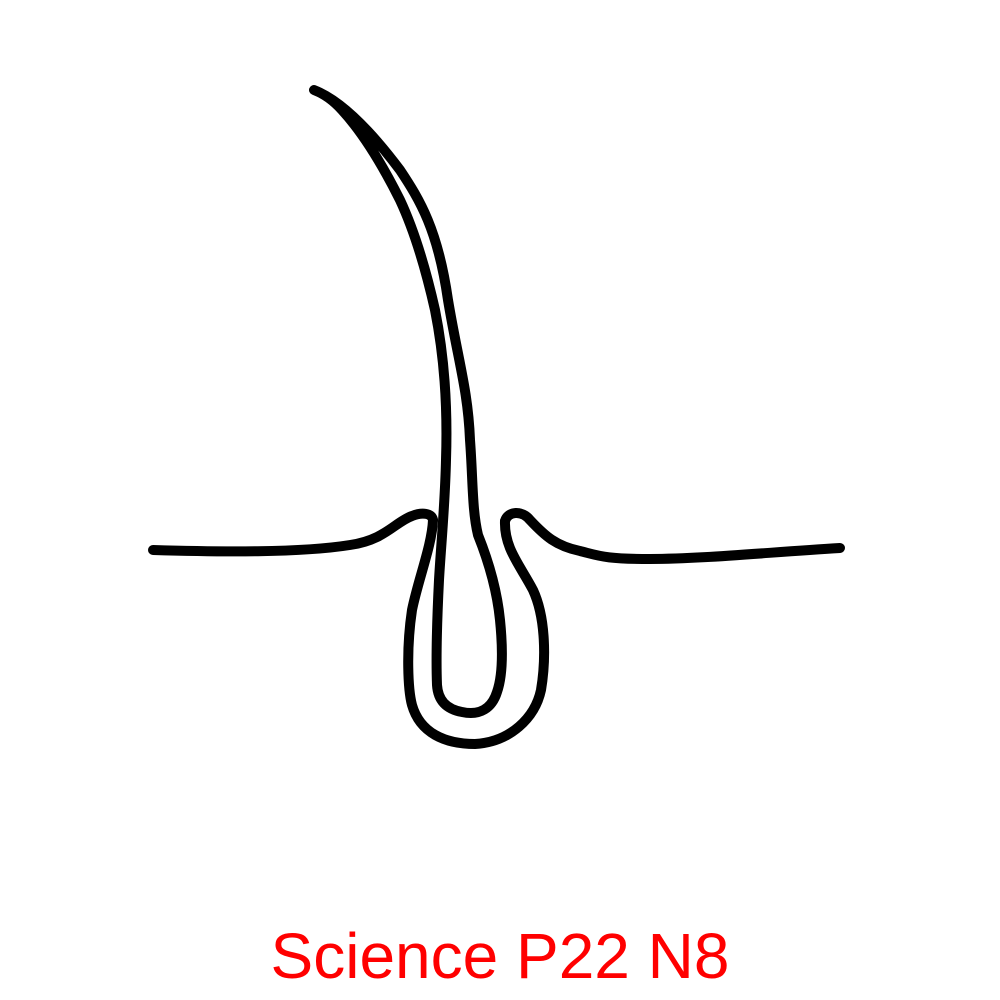  What do you see at coordinates (476, 632) in the screenshot?
I see `follicle-sheath` at bounding box center [476, 632].